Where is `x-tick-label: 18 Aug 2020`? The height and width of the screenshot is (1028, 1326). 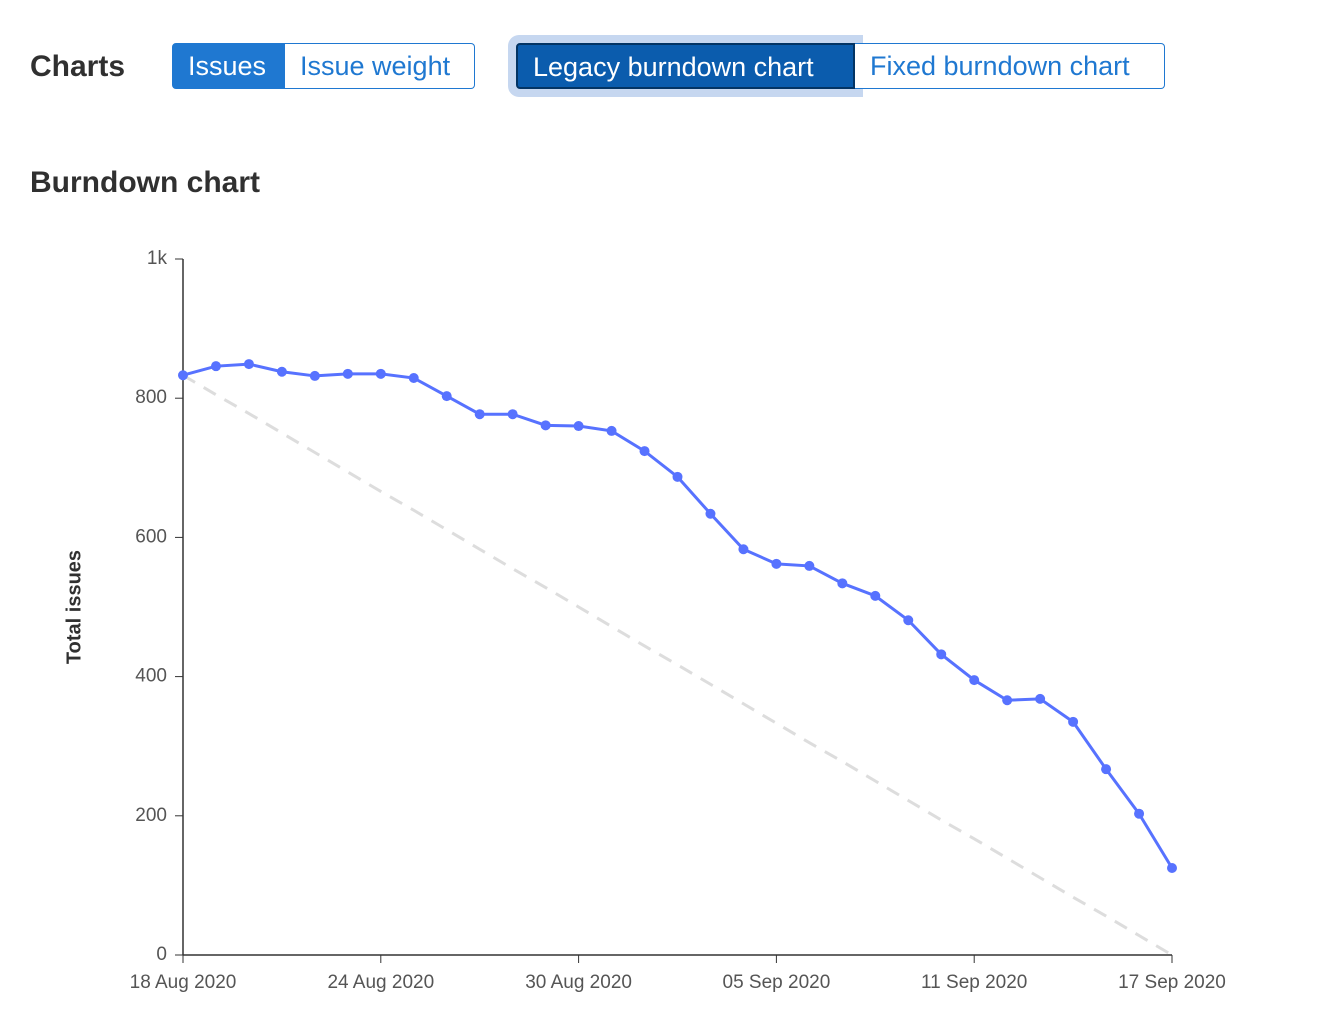 x-tick-label: 18 Aug 2020 is located at coordinates (183, 982).